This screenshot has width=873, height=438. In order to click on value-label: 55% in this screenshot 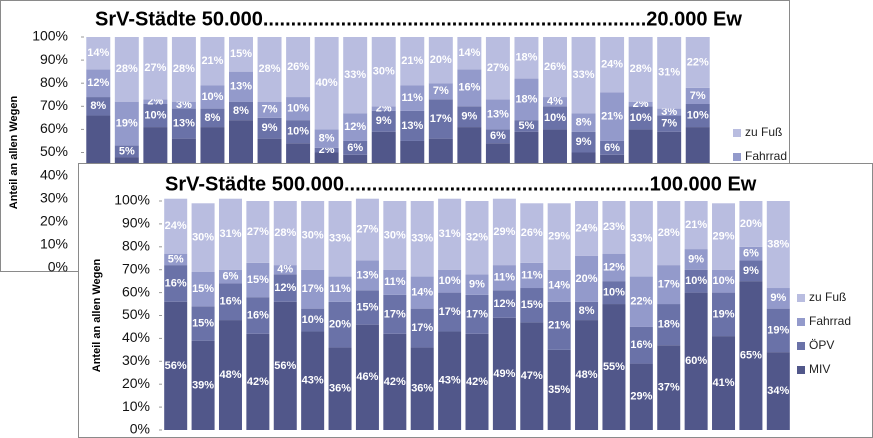, I will do `click(614, 367)`.